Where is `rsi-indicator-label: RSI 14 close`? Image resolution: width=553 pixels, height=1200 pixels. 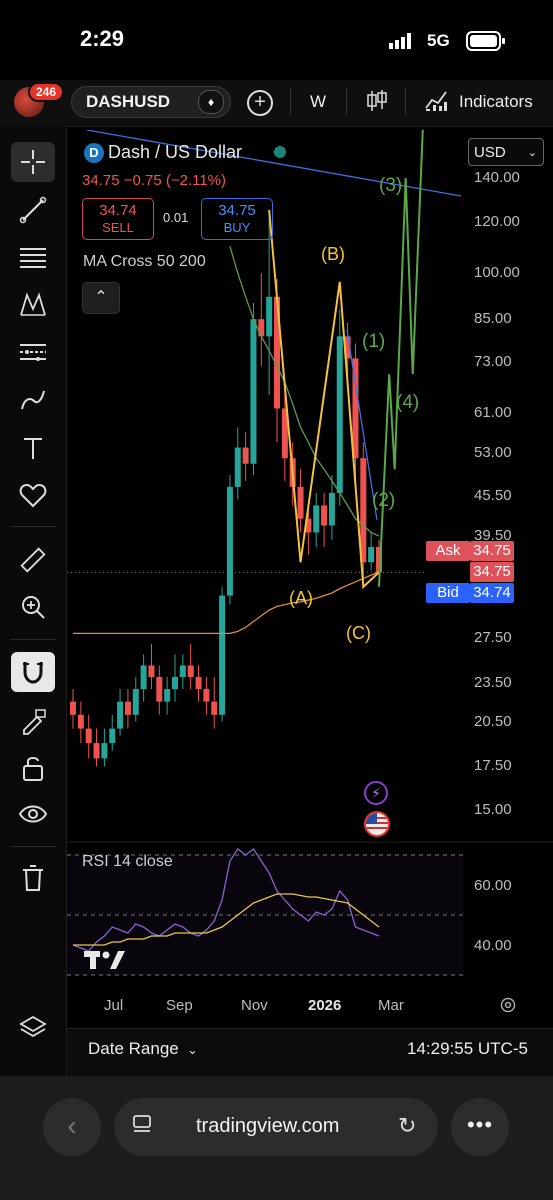
rsi-indicator-label: RSI 14 close is located at coordinates (127, 861).